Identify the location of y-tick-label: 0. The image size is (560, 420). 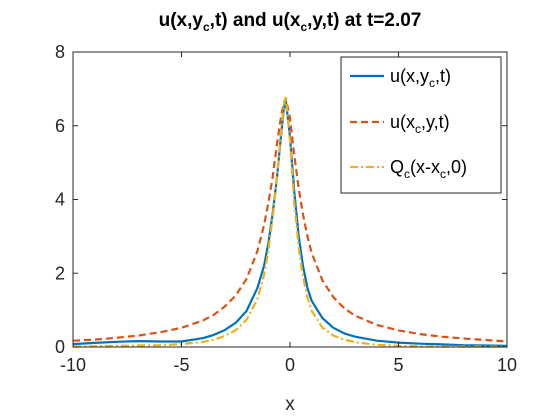
(60, 347).